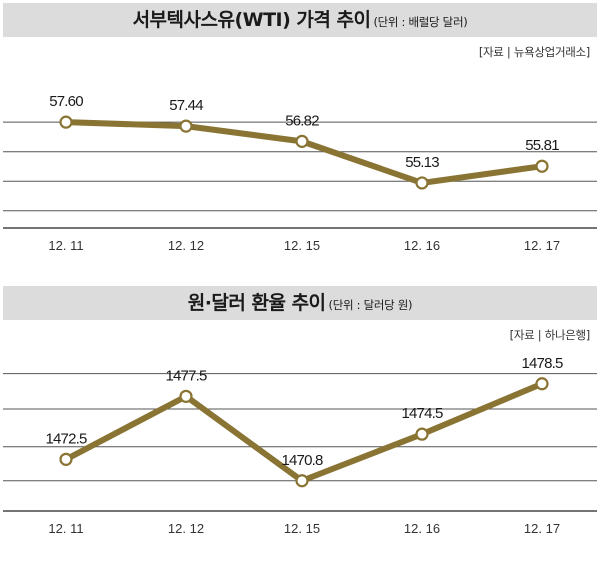 This screenshot has width=600, height=565. I want to click on data-label: 55.81, so click(542, 145).